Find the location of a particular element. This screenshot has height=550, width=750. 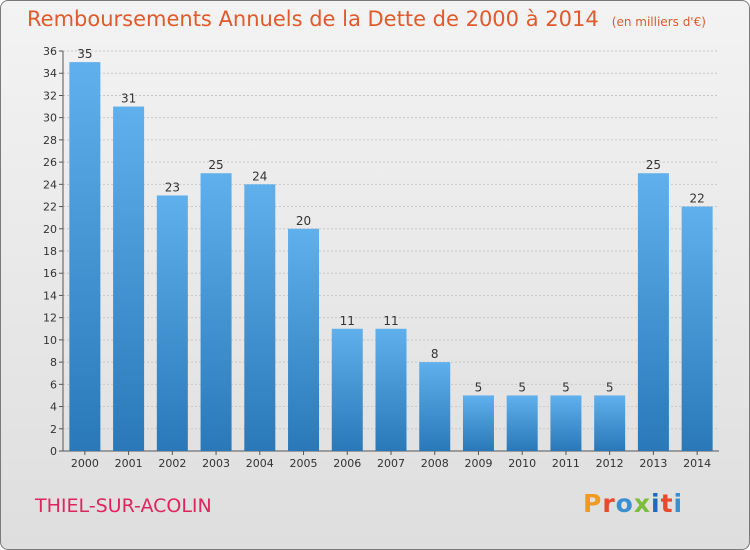

y-tick-label: 10 is located at coordinates (50, 340).